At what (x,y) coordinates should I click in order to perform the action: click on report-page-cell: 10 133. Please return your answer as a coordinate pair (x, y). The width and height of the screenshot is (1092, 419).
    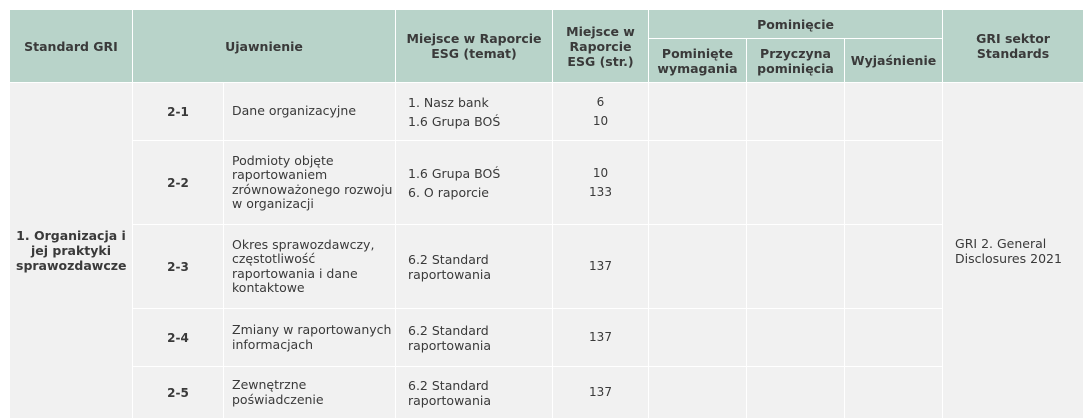
    Looking at the image, I should click on (600, 182).